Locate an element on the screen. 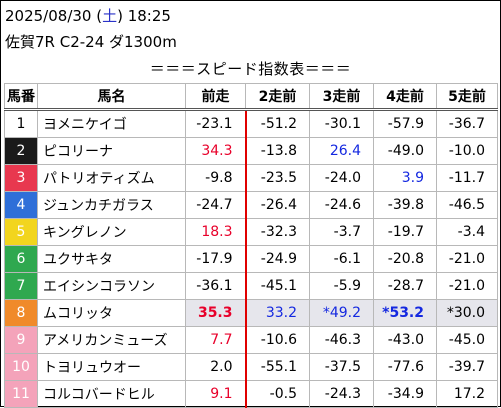 The image size is (501, 408). speed-index-2: 33.2 is located at coordinates (277, 313).